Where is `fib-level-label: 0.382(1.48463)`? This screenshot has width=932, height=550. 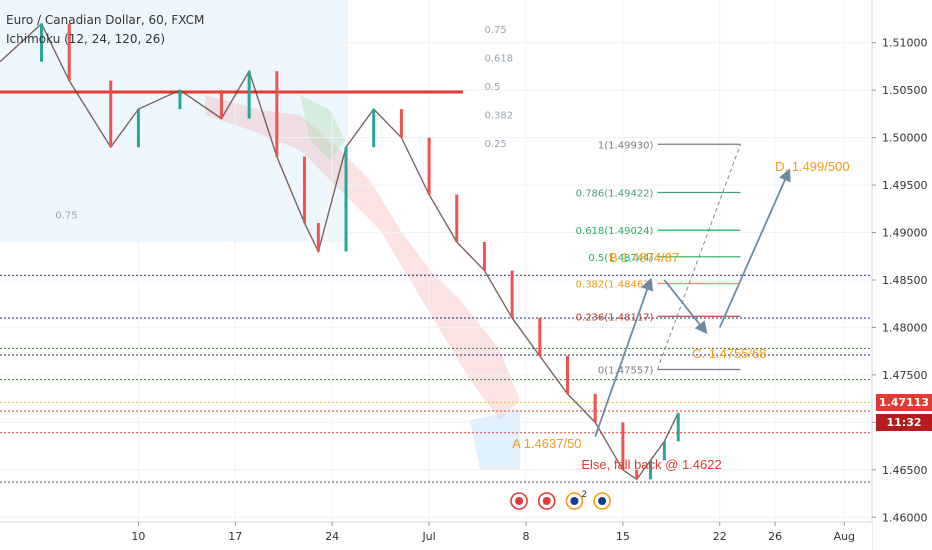
fib-level-label: 0.382(1.48463) is located at coordinates (615, 284).